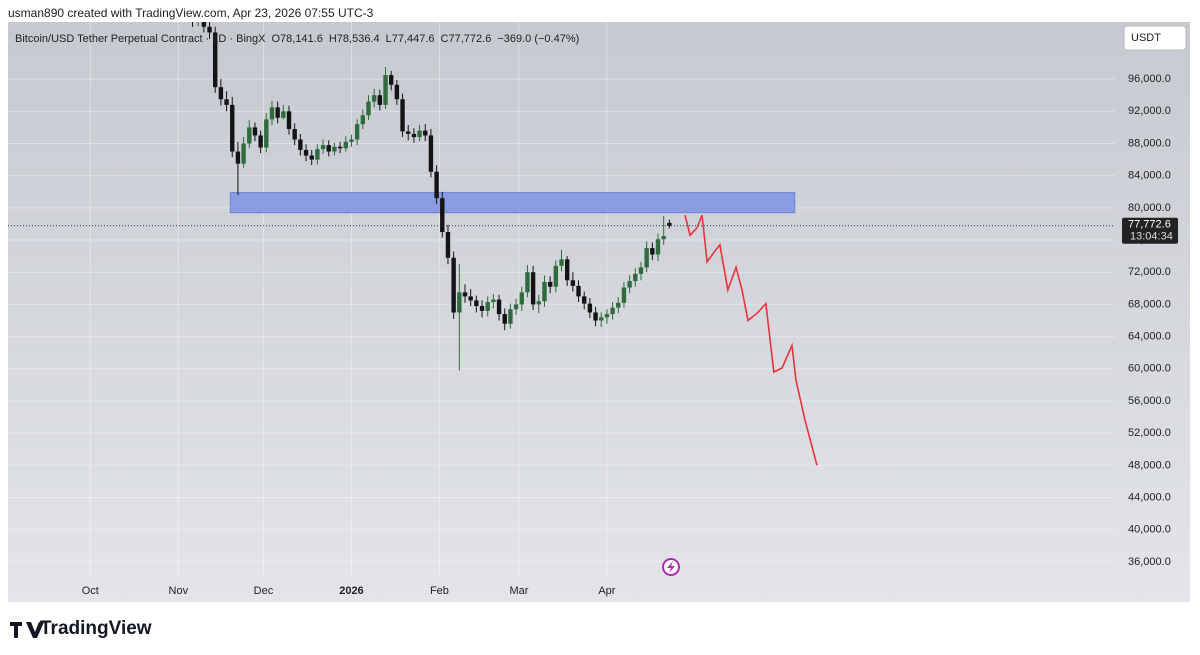 This screenshot has width=1200, height=655. What do you see at coordinates (1149, 401) in the screenshot?
I see `y-tick-label: 56,000.0` at bounding box center [1149, 401].